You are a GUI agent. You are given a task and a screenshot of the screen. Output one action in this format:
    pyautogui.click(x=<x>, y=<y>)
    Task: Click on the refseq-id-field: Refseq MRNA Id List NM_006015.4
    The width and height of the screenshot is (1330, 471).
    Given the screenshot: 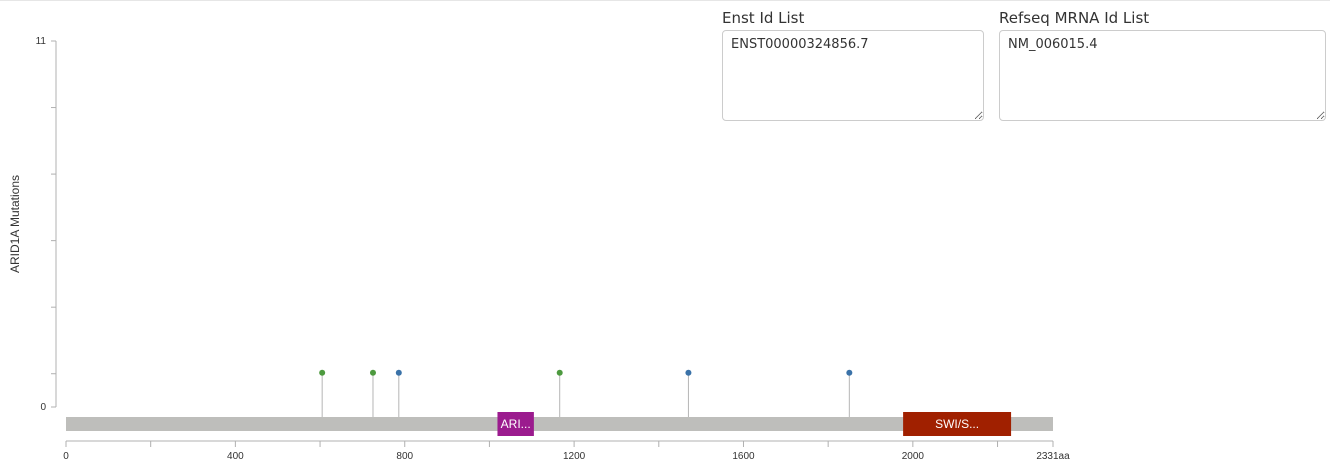 What is the action you would take?
    pyautogui.click(x=1162, y=64)
    